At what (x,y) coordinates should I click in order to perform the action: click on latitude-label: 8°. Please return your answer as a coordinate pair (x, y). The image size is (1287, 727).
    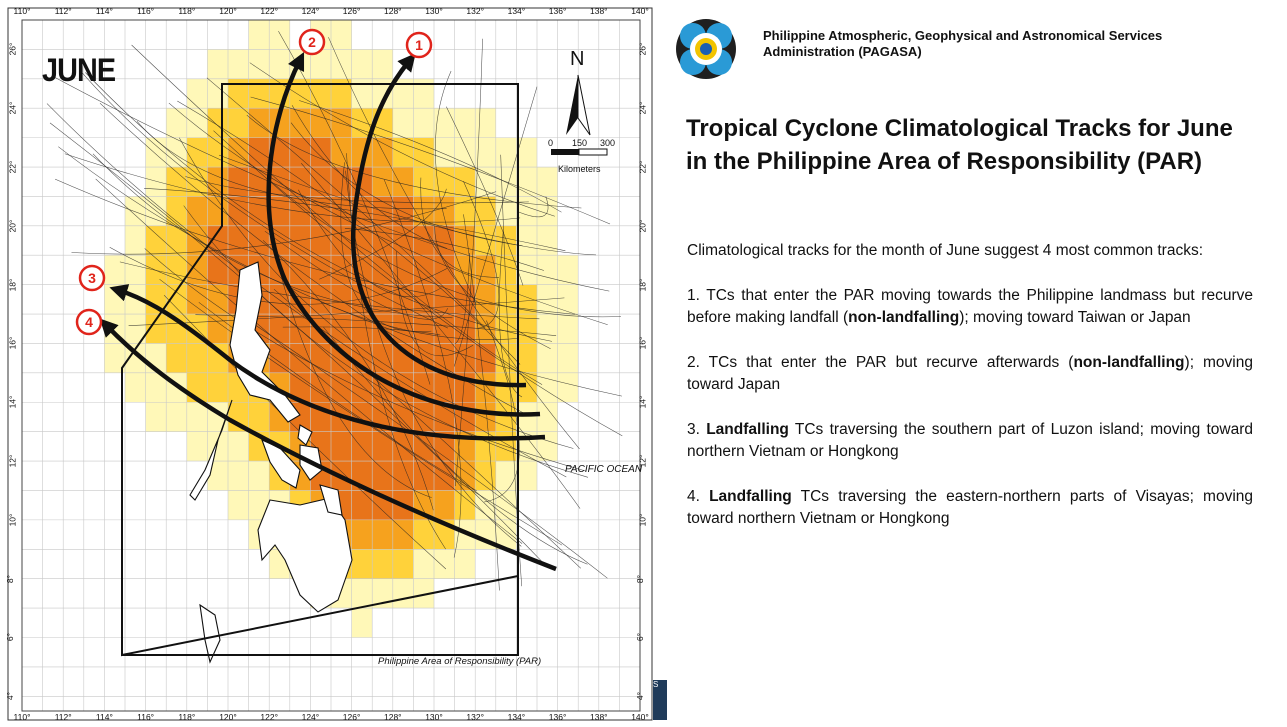
    Looking at the image, I should click on (10, 578).